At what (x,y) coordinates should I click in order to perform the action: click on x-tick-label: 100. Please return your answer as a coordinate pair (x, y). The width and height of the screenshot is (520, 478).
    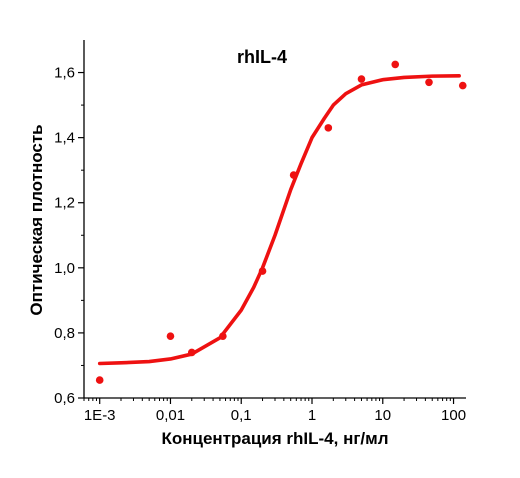
    Looking at the image, I should click on (453, 415).